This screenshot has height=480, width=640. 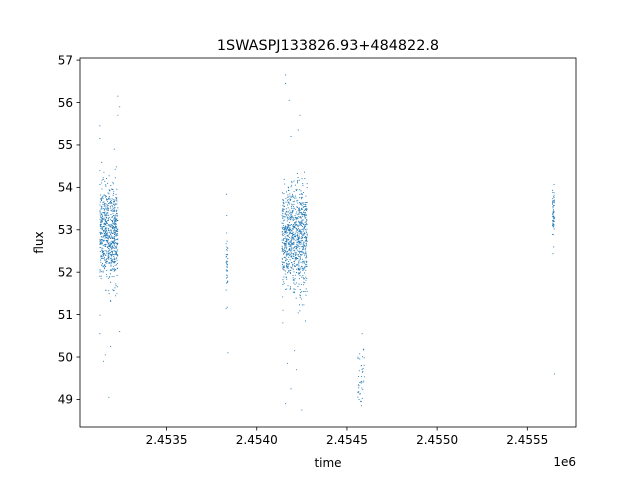 What do you see at coordinates (257, 440) in the screenshot?
I see `x-tick-label: 2.4540` at bounding box center [257, 440].